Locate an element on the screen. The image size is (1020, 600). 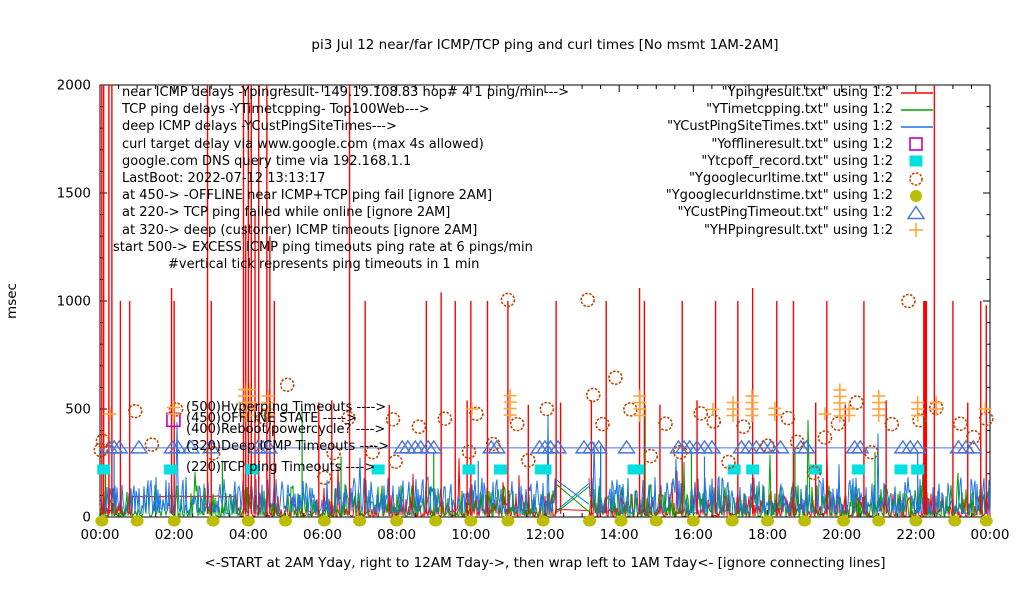
svg-text: 08:00 is located at coordinates (396, 535).